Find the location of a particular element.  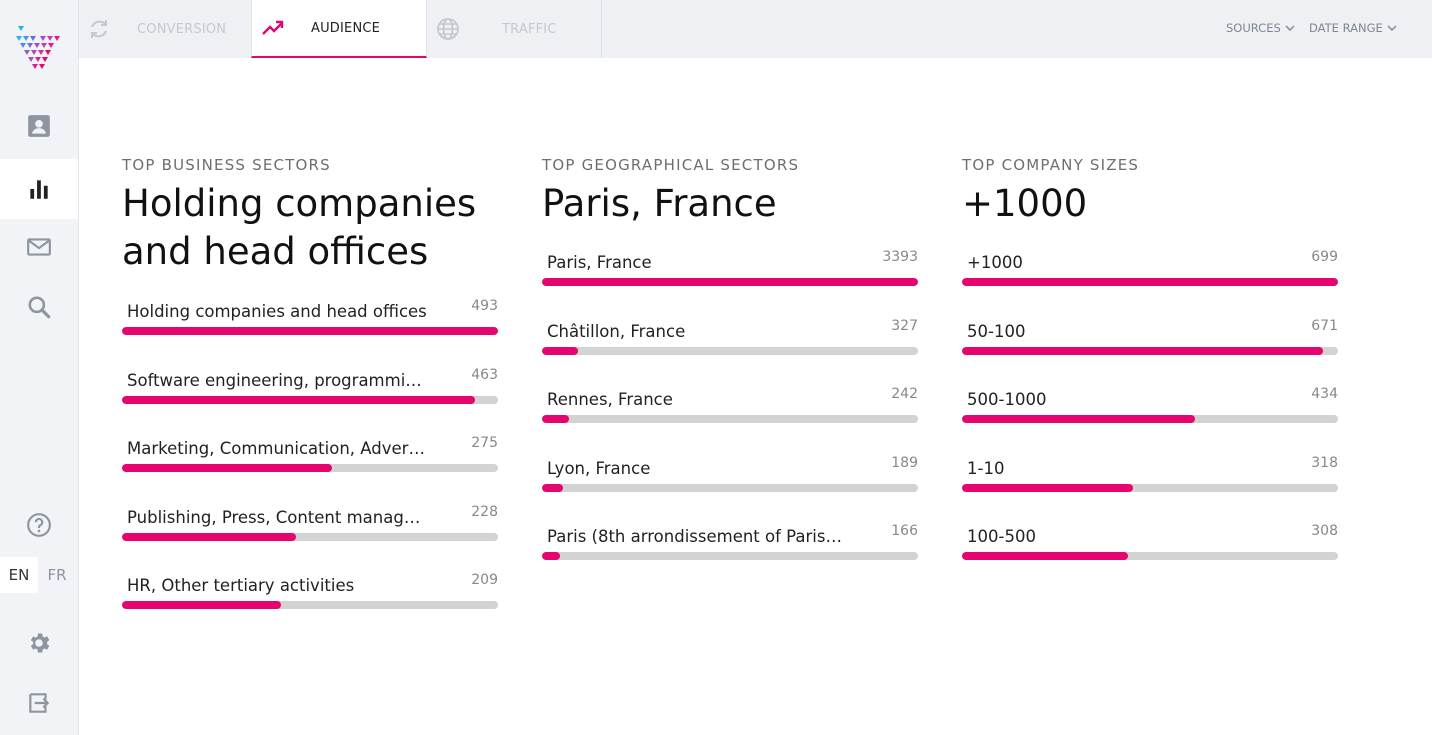

row-count: 308 is located at coordinates (1324, 531).